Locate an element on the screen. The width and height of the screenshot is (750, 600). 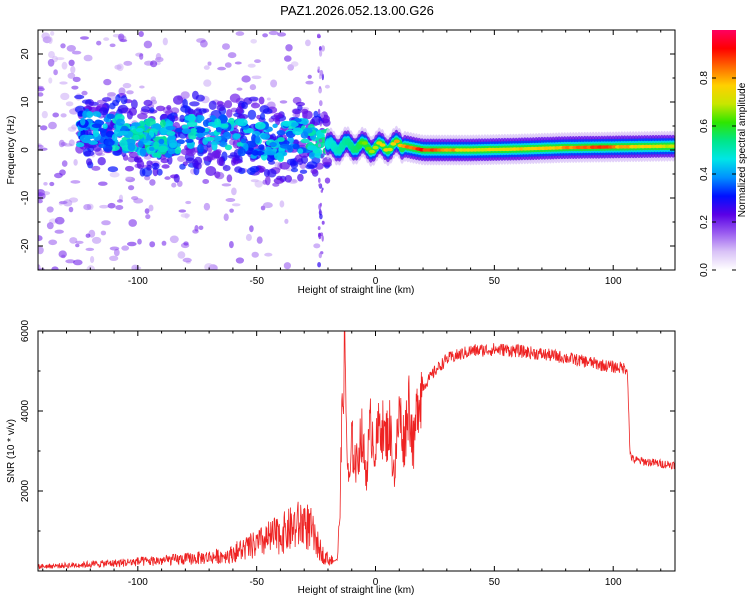
colorbar-tick-label: 0.4 is located at coordinates (704, 174).